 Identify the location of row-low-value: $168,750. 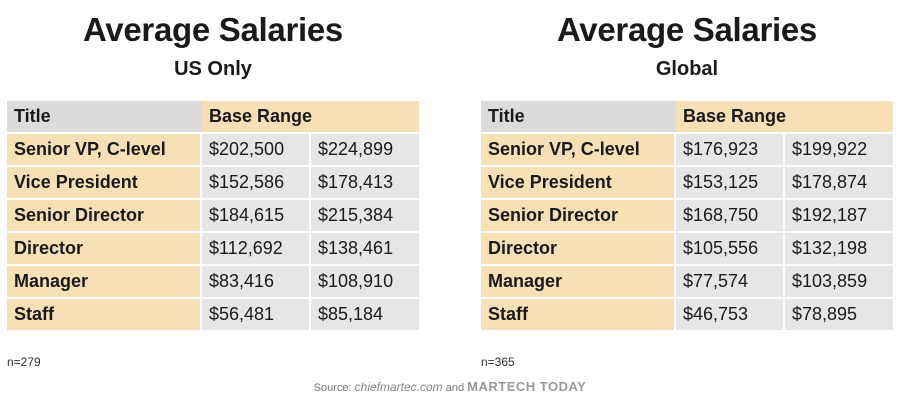
(730, 216).